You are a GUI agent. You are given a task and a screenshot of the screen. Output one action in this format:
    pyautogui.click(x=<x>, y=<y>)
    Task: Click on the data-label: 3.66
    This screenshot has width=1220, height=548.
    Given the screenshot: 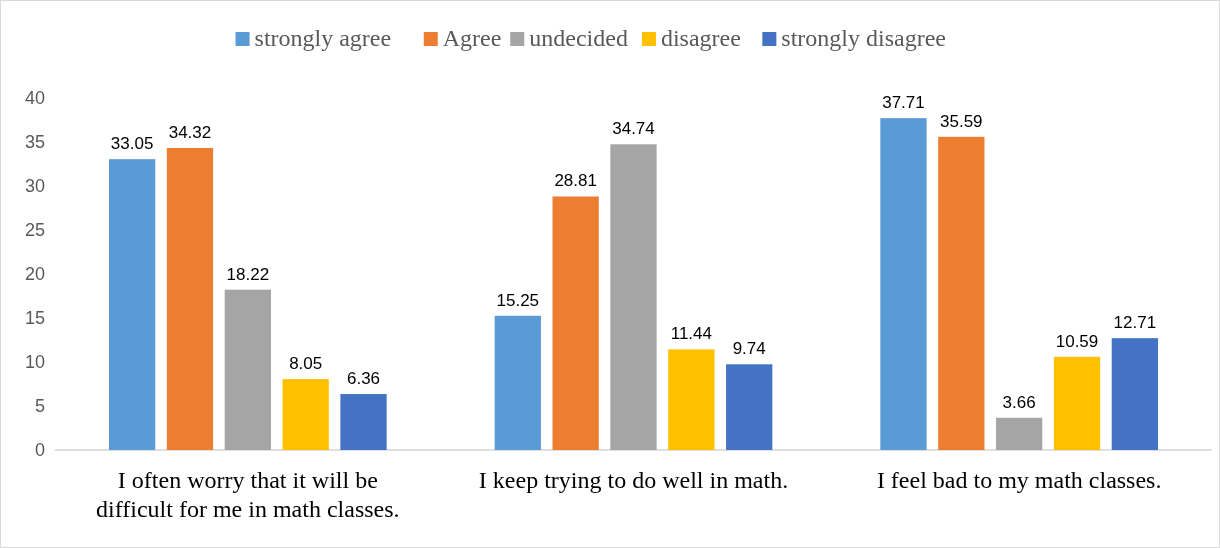 What is the action you would take?
    pyautogui.click(x=1019, y=402)
    